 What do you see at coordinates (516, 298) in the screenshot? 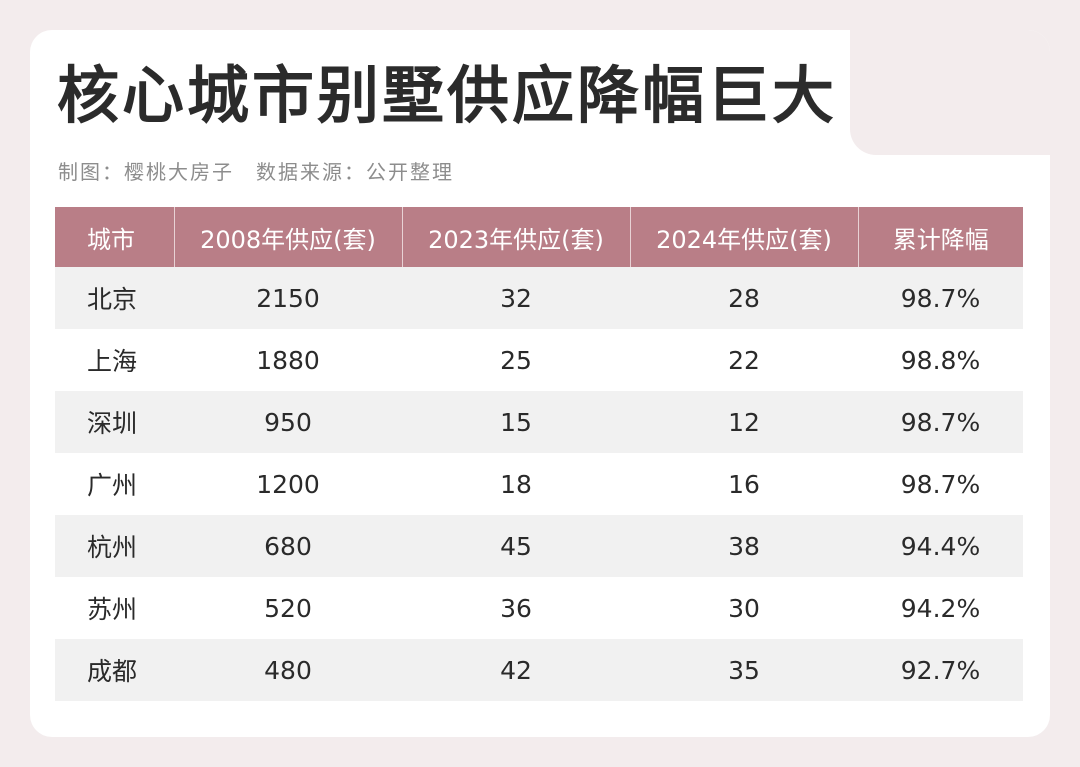
I see `cell-supply-2023: 32` at bounding box center [516, 298].